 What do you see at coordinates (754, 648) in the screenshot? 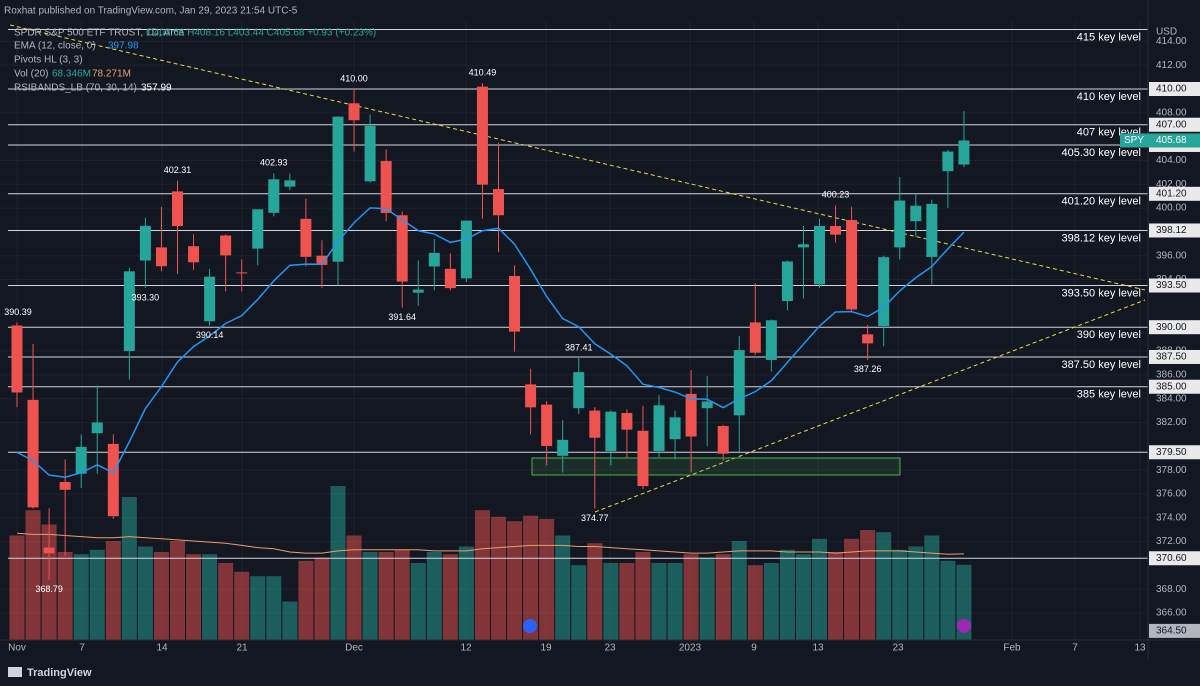
I see `date-label: 9` at bounding box center [754, 648].